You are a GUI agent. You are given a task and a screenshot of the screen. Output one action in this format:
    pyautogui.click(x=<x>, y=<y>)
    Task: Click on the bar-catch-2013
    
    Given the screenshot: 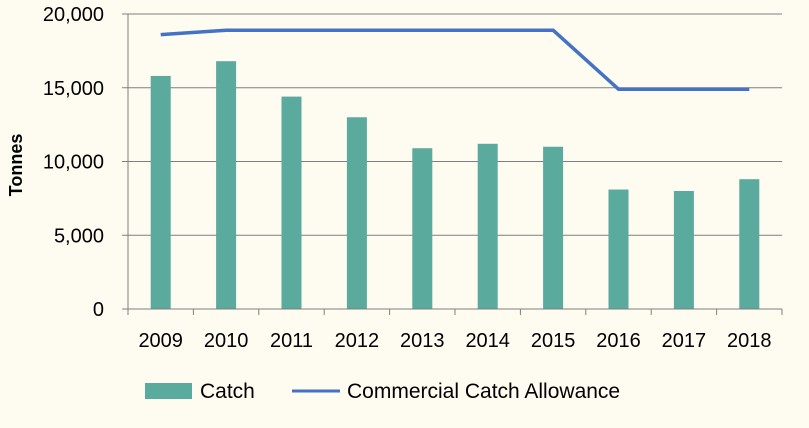 What is the action you would take?
    pyautogui.click(x=422, y=228)
    